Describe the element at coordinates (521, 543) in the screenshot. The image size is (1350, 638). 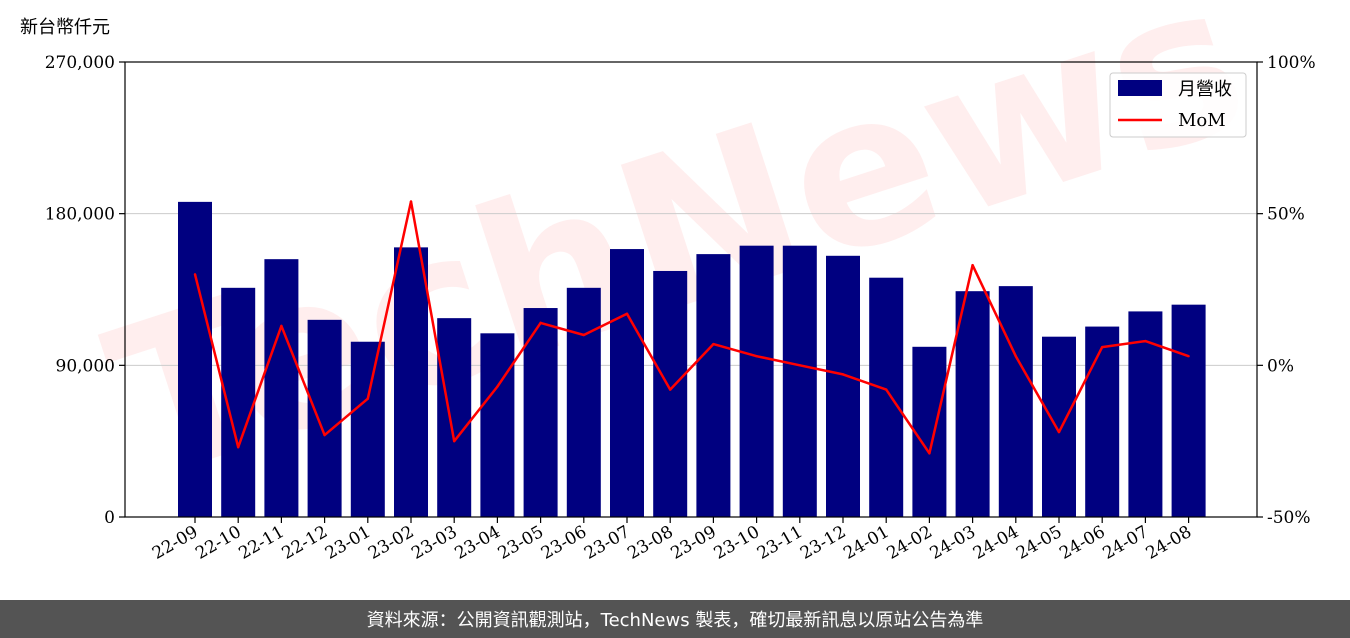
I see `x-tick-label: 23-05` at that location.